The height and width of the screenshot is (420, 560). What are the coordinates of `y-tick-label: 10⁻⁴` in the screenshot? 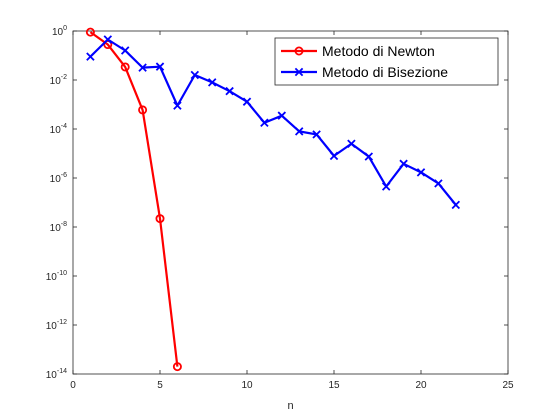 It's located at (58, 129).